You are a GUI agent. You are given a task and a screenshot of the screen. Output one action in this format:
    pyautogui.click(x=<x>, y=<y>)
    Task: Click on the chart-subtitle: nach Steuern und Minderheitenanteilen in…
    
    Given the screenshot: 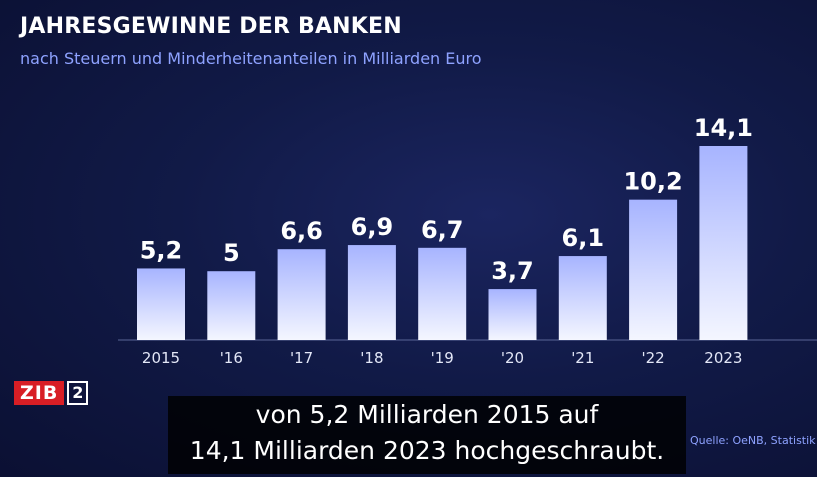 What is the action you would take?
    pyautogui.click(x=251, y=58)
    